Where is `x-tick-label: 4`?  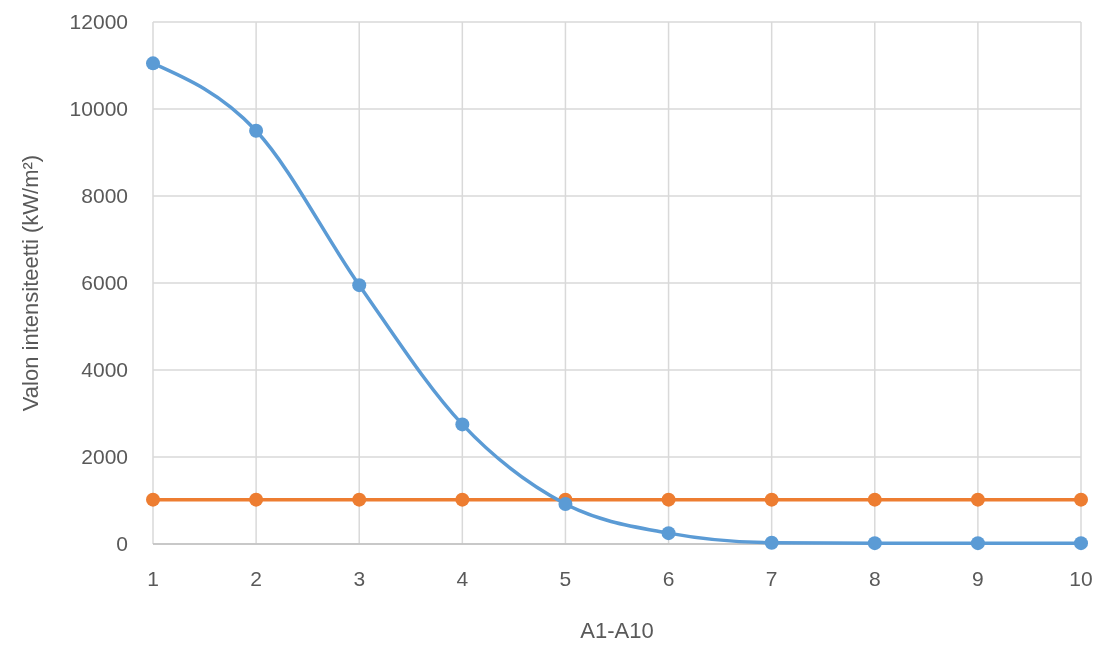
x-tick-label: 4 is located at coordinates (462, 578).